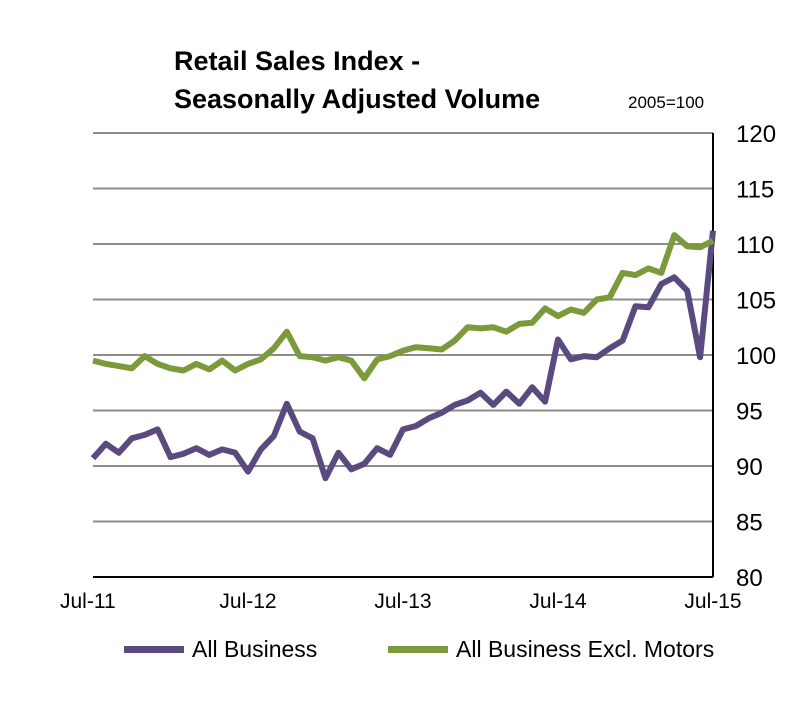  I want to click on legend: All Business All Business Excl. Motors, so click(396, 652).